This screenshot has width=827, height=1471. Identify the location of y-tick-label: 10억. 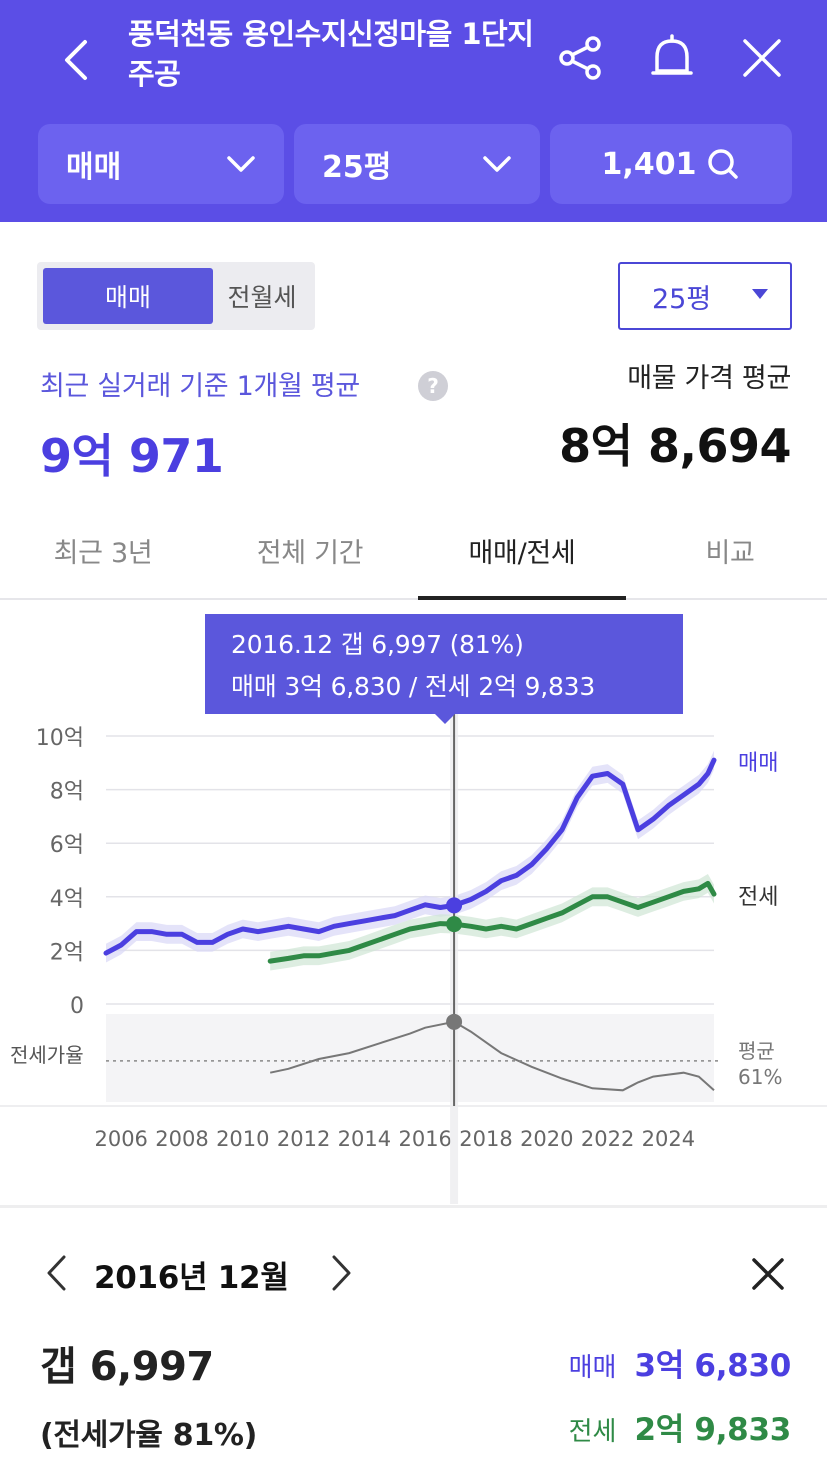
(60, 738).